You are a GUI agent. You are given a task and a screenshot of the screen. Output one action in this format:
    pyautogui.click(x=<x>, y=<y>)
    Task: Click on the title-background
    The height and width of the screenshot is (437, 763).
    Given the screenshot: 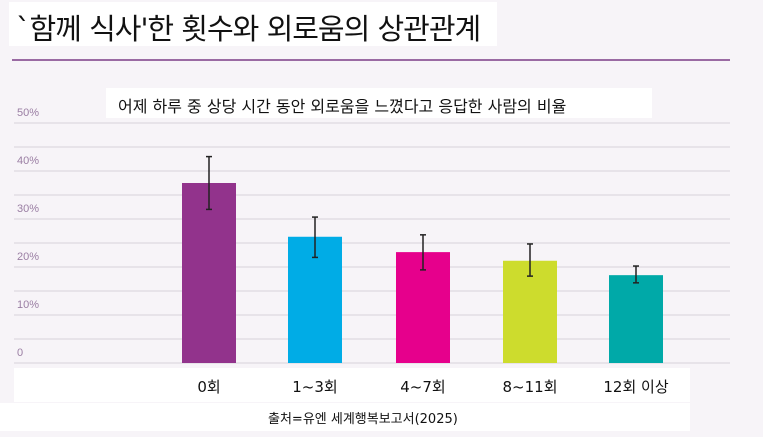 What is the action you would take?
    pyautogui.click(x=253, y=24)
    